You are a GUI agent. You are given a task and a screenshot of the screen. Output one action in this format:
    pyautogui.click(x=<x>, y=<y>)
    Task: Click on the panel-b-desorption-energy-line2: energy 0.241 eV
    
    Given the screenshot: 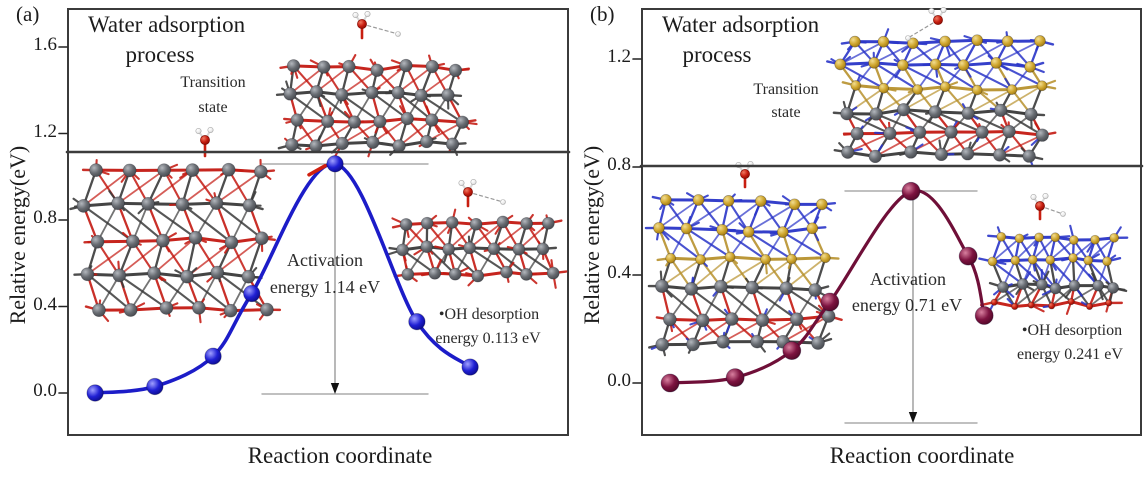 What is the action you would take?
    pyautogui.click(x=1070, y=354)
    